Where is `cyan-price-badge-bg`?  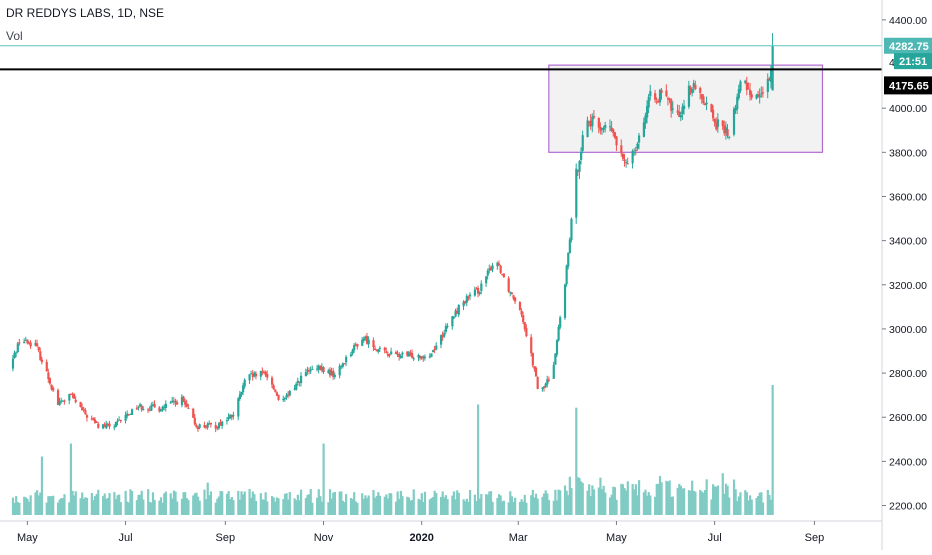
cyan-price-badge-bg is located at coordinates (908, 45).